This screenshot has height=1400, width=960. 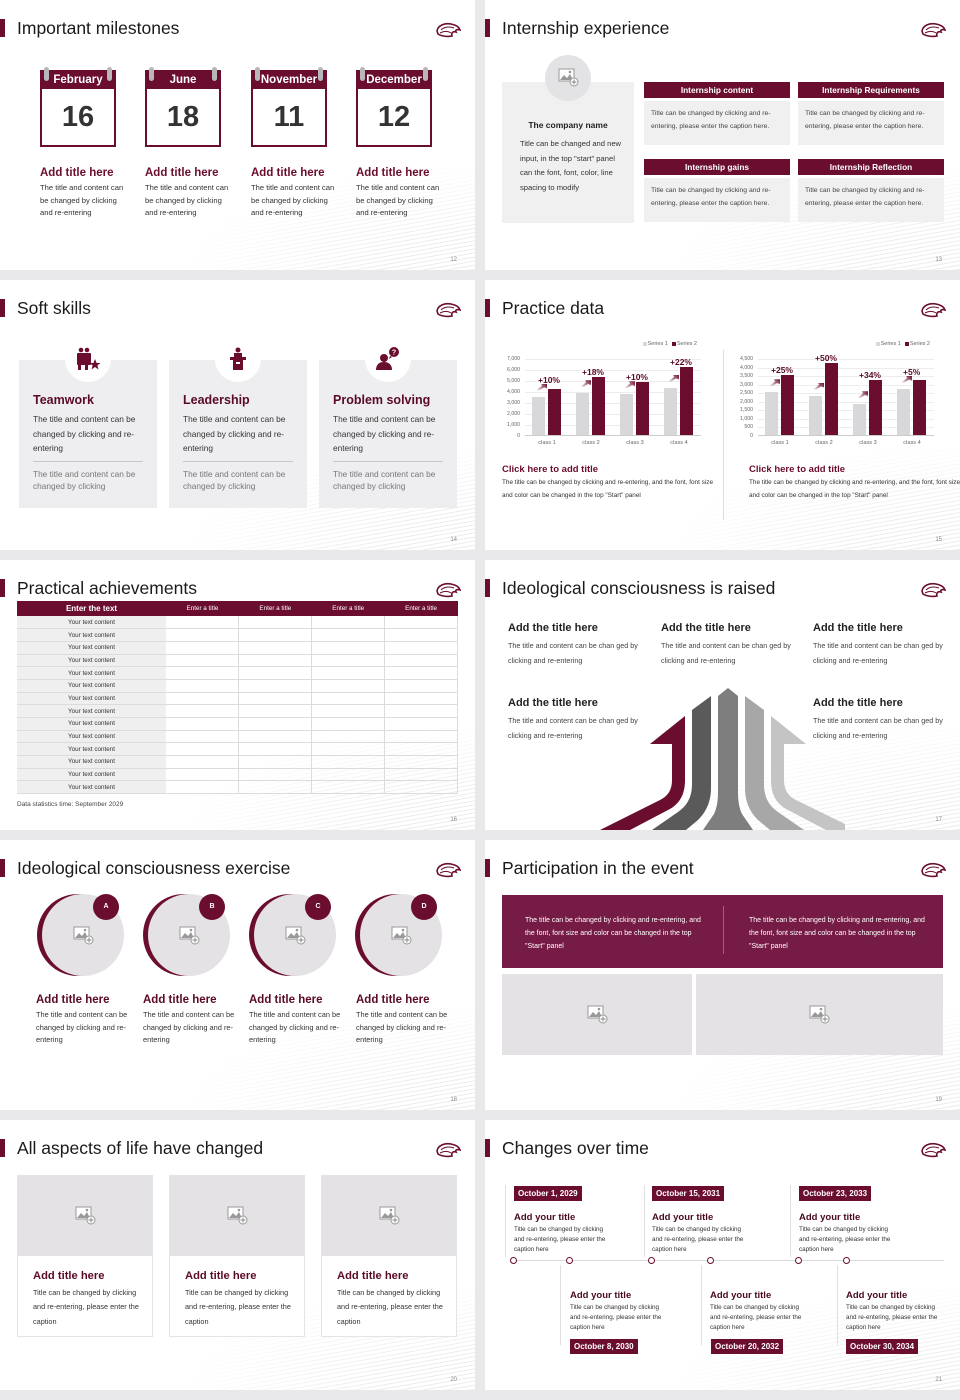 I want to click on y-tick-label: 4,000, so click(x=746, y=367).